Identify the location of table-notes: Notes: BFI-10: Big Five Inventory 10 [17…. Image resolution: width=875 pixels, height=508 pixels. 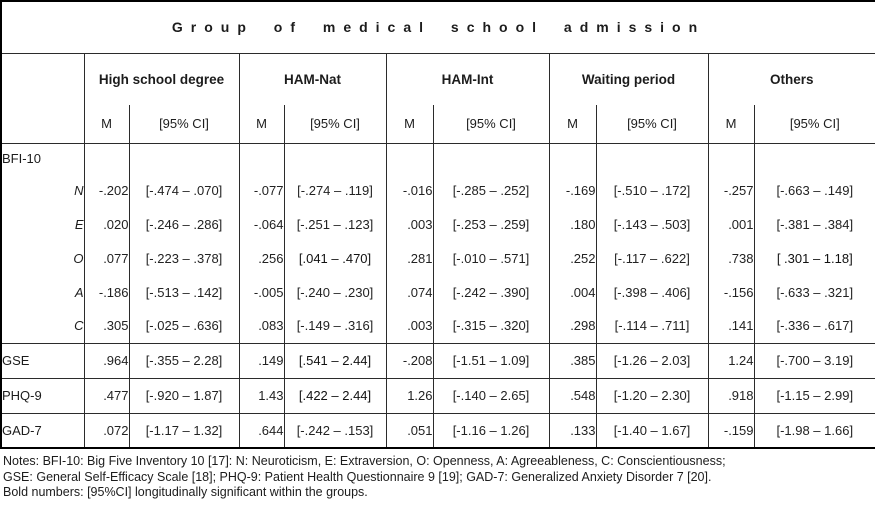
(437, 477).